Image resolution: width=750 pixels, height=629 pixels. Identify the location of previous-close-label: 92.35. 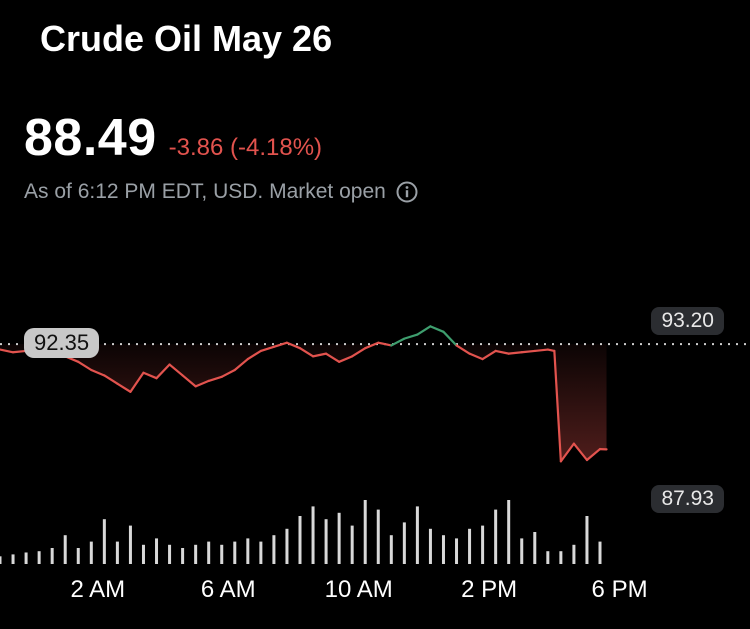
(61, 343).